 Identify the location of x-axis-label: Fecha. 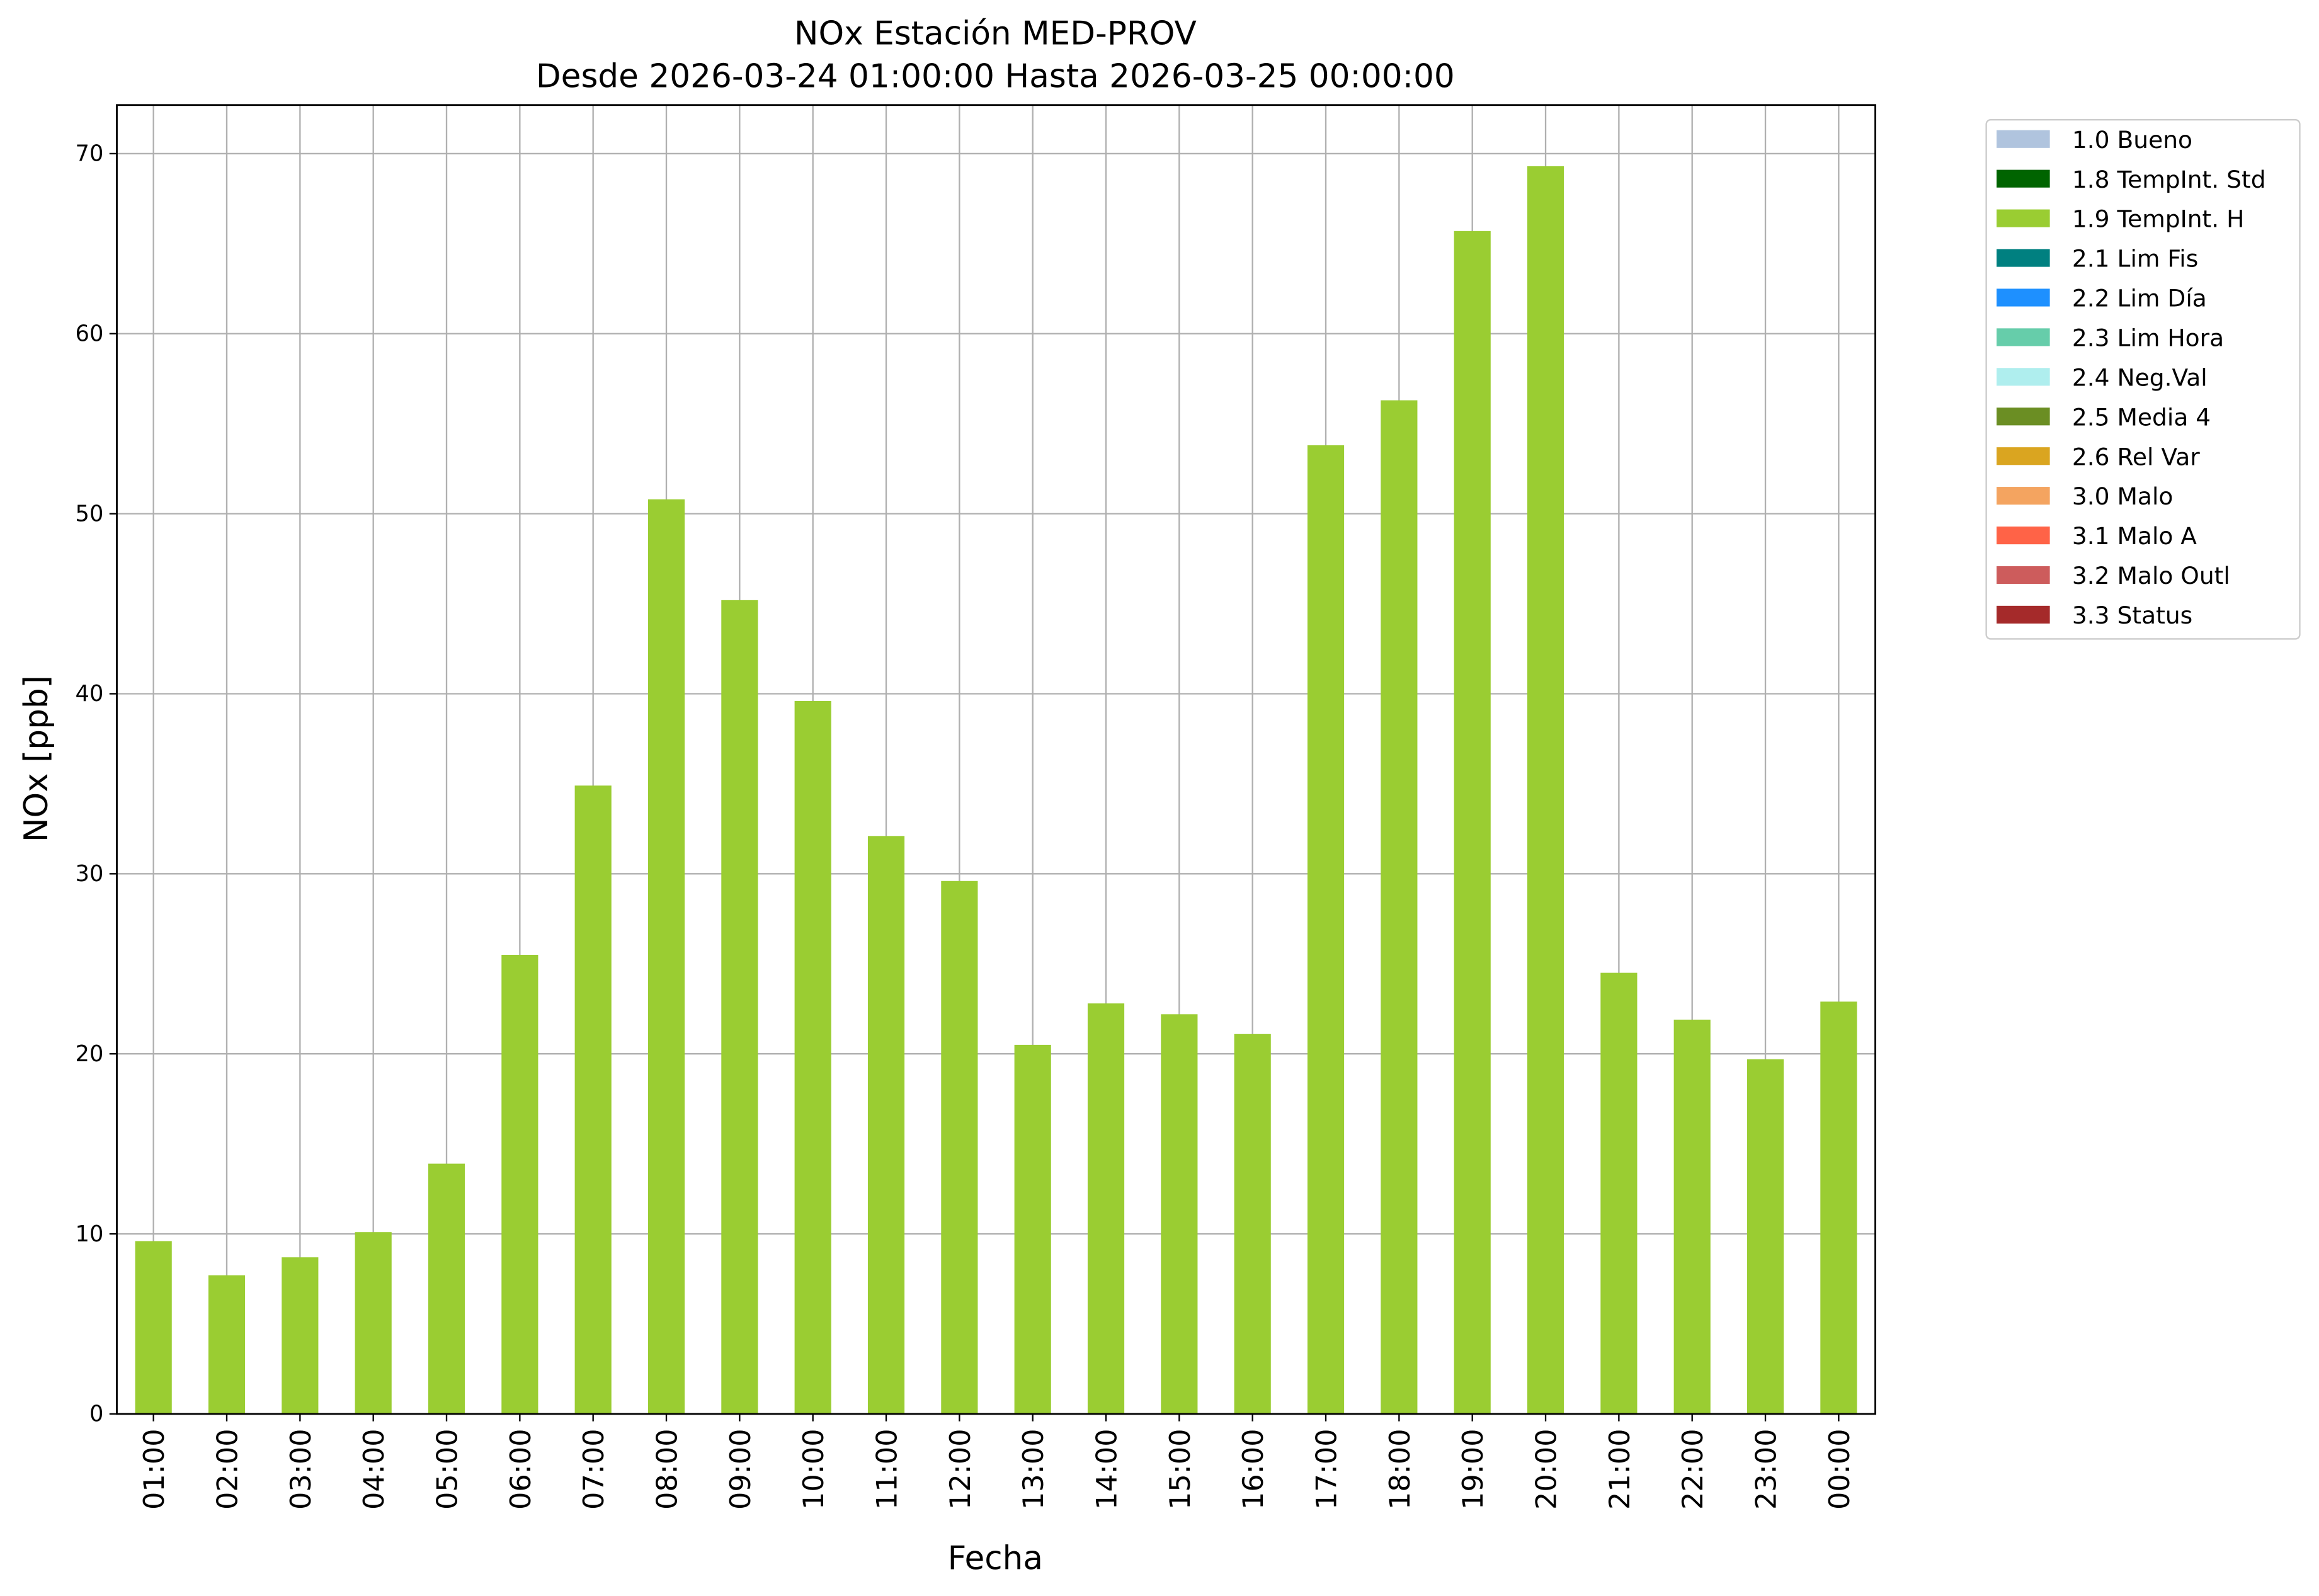
(995, 1558).